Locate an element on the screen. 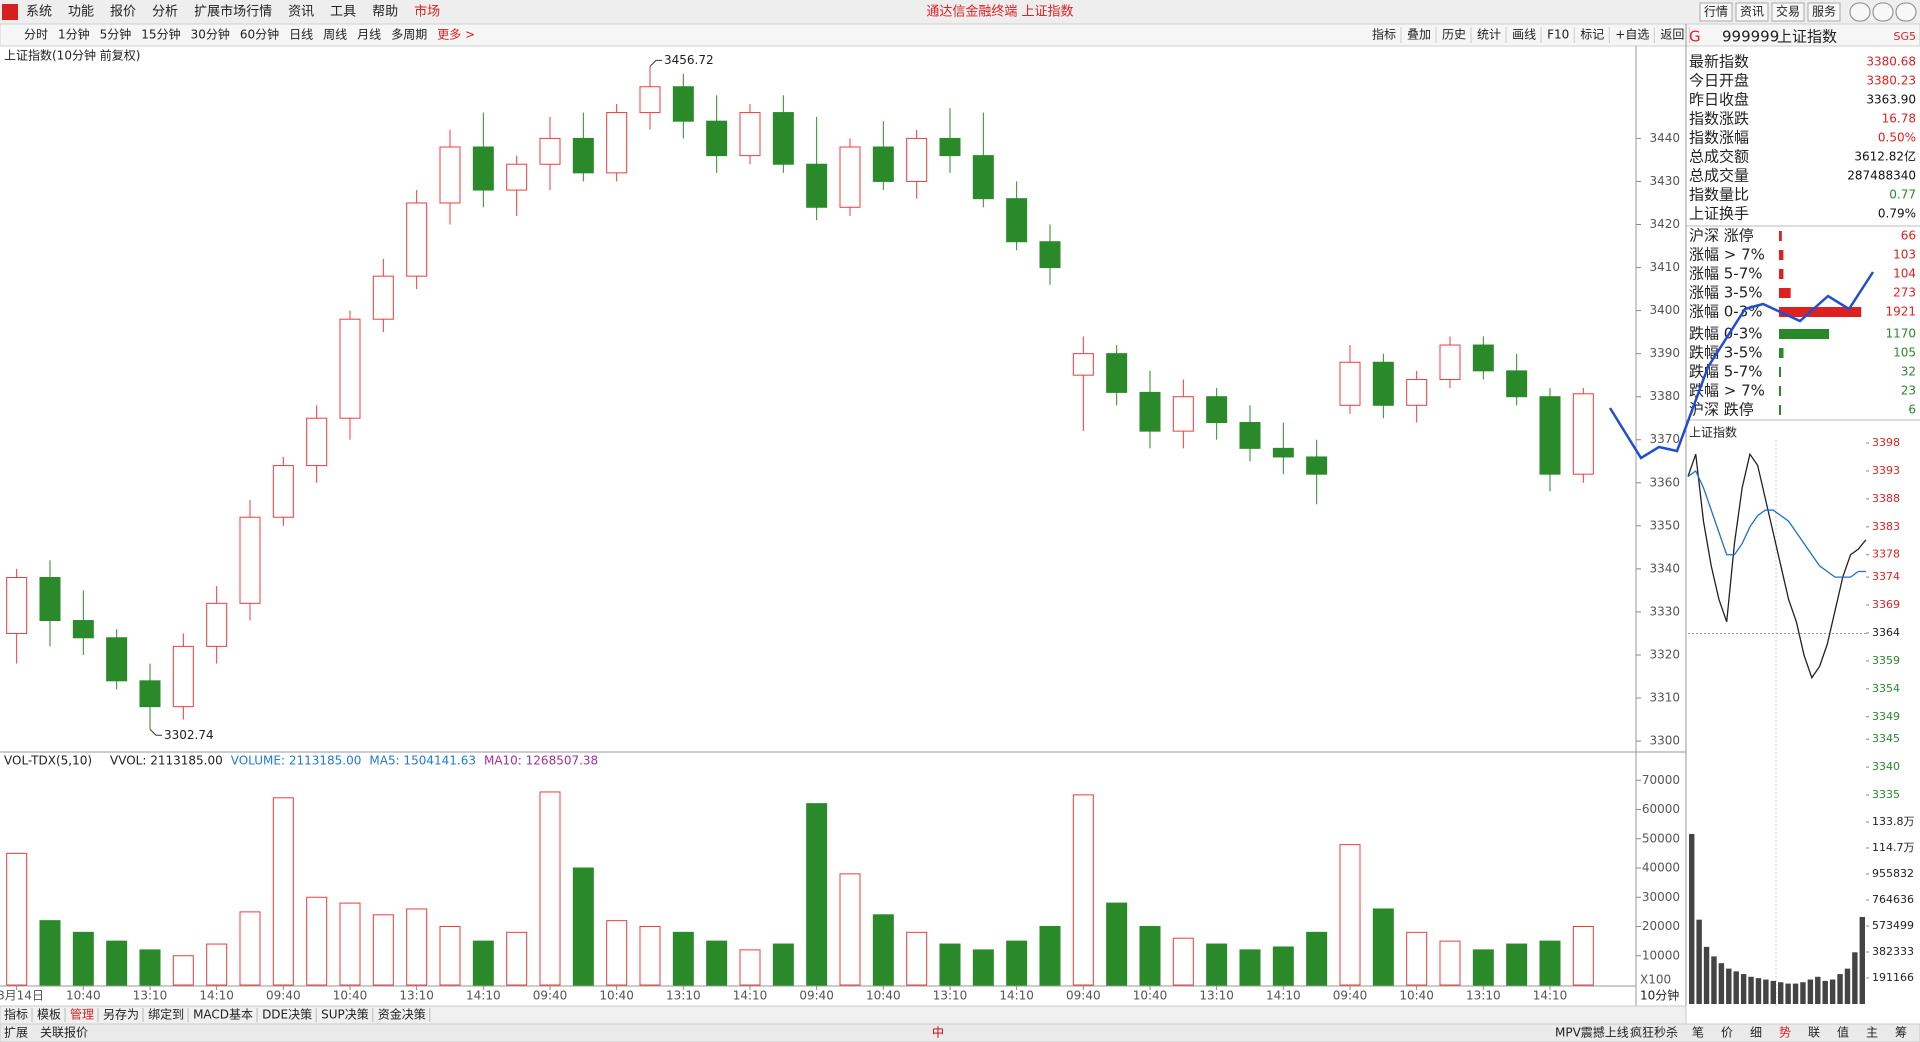 This screenshot has width=1920, height=1042. mini-tick-label: 3335 is located at coordinates (1886, 794).